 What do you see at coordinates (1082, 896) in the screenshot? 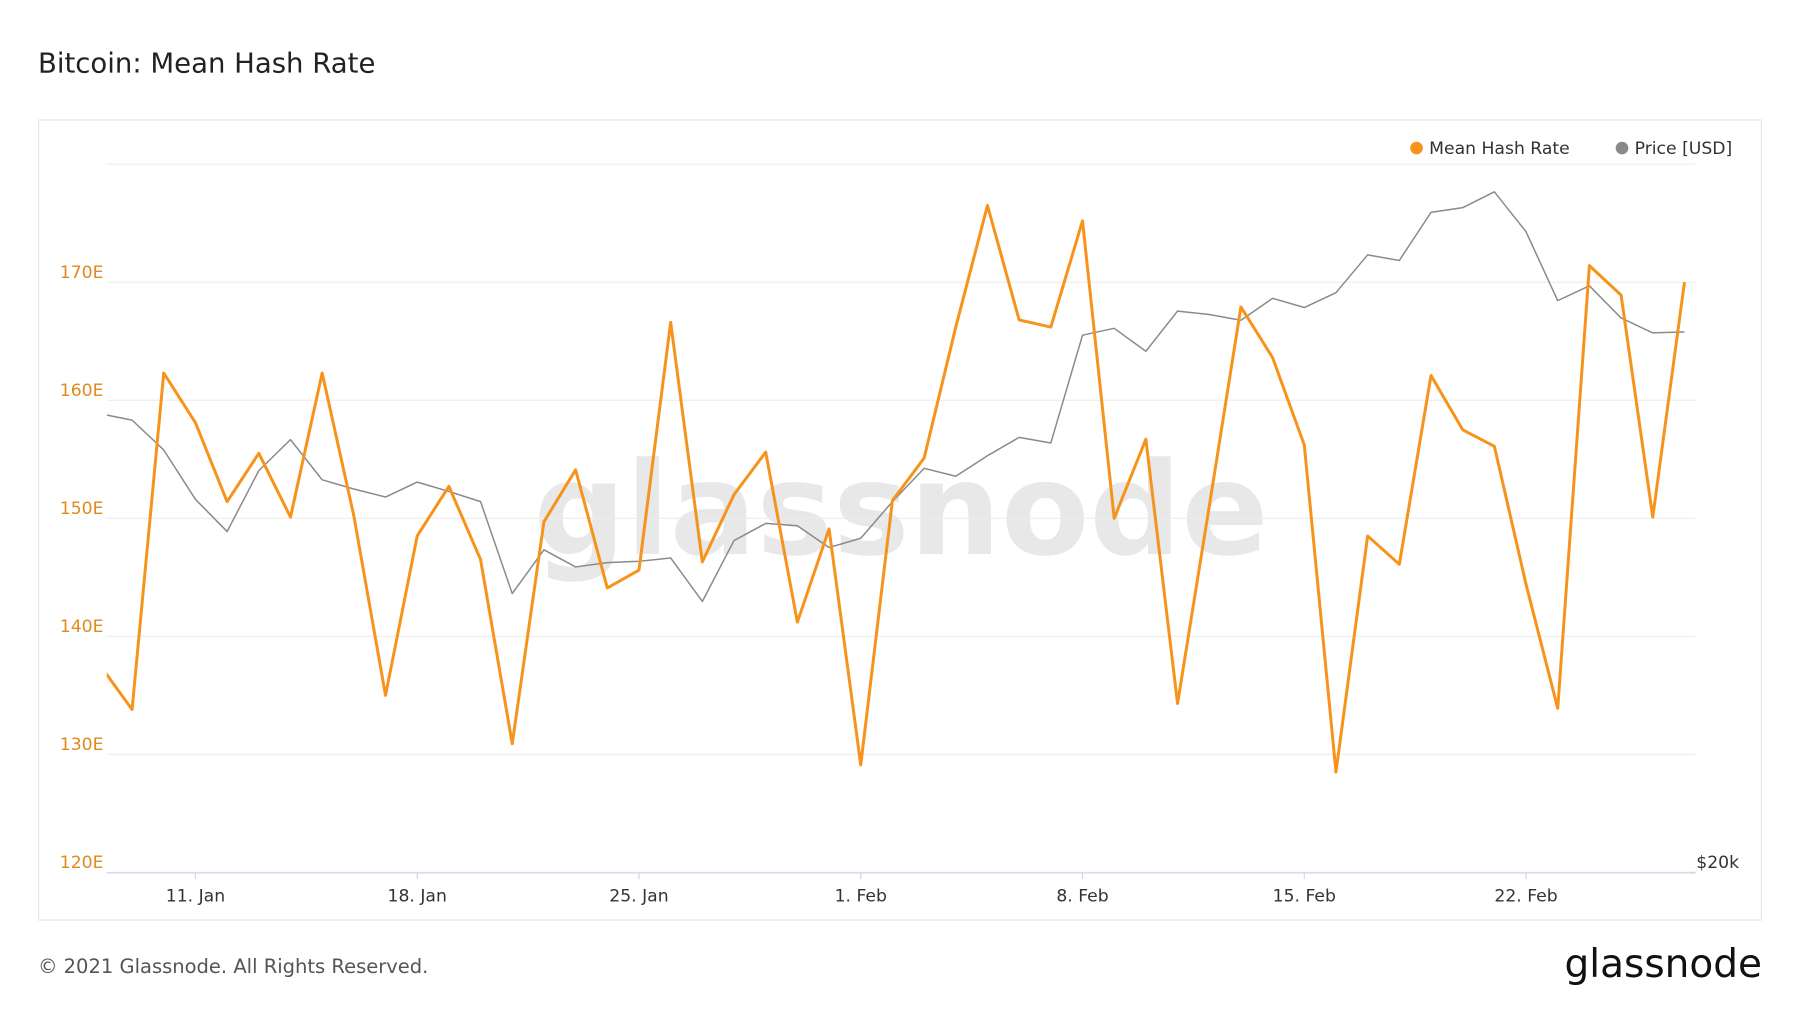
I see `x-tick-label: 8. Feb` at bounding box center [1082, 896].